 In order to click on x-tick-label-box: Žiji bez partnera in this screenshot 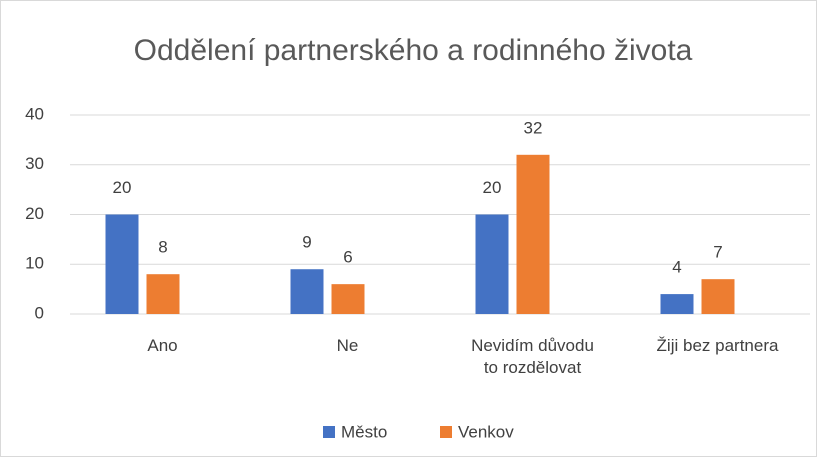, I will do `click(717, 345)`.